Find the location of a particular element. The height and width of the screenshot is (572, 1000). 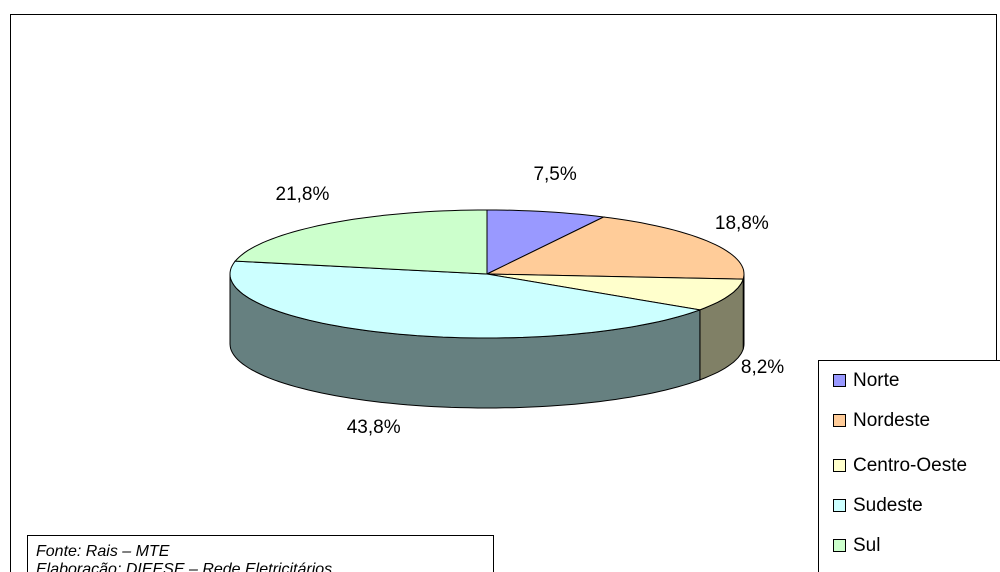

legend-label: Sul is located at coordinates (866, 545).